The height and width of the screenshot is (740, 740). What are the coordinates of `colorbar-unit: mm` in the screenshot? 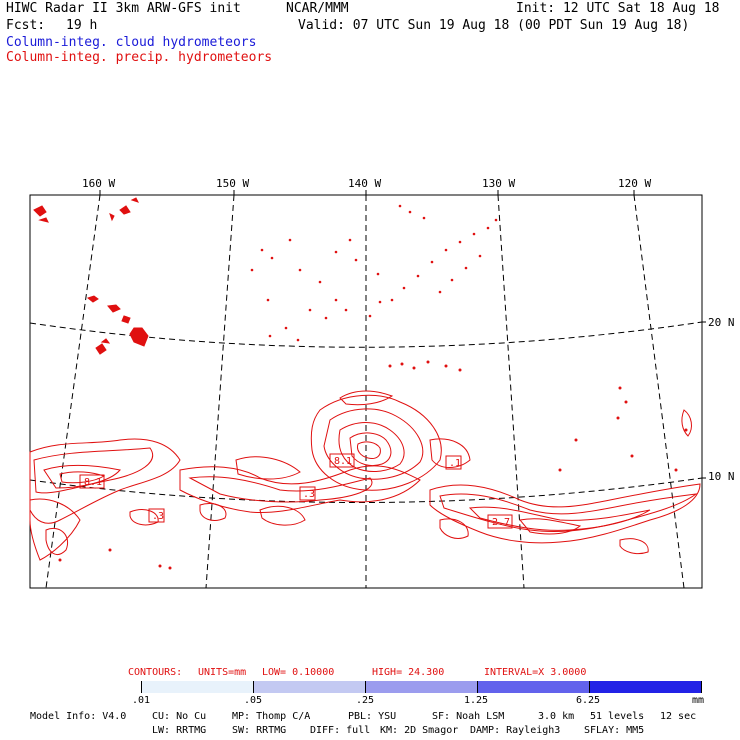 It's located at (698, 700).